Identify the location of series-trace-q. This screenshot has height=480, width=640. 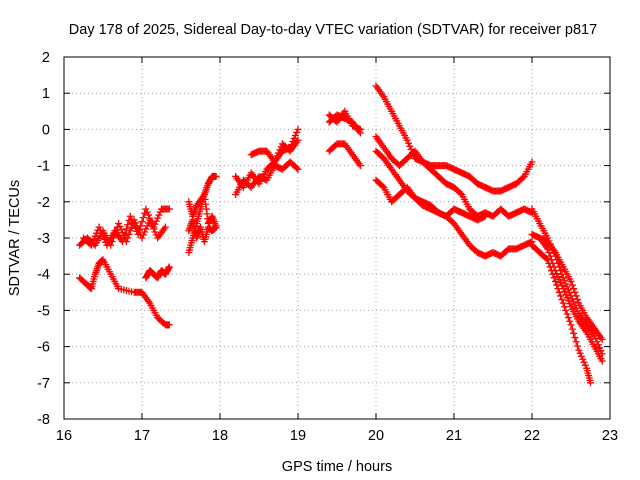
(430, 185).